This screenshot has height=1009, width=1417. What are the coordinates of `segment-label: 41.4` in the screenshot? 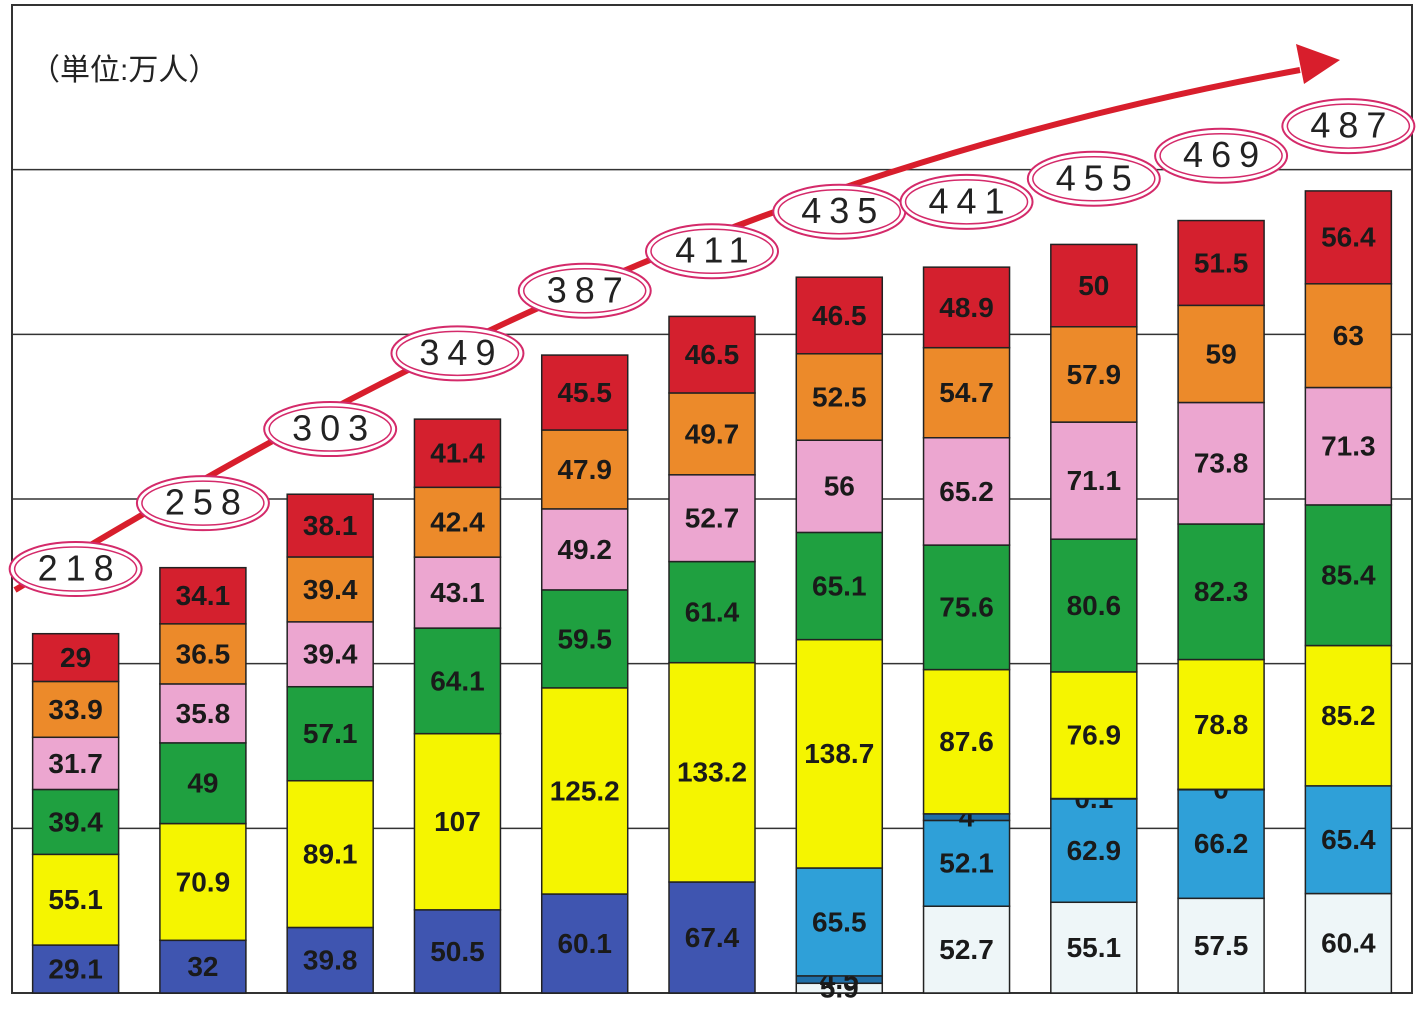 It's located at (457, 453).